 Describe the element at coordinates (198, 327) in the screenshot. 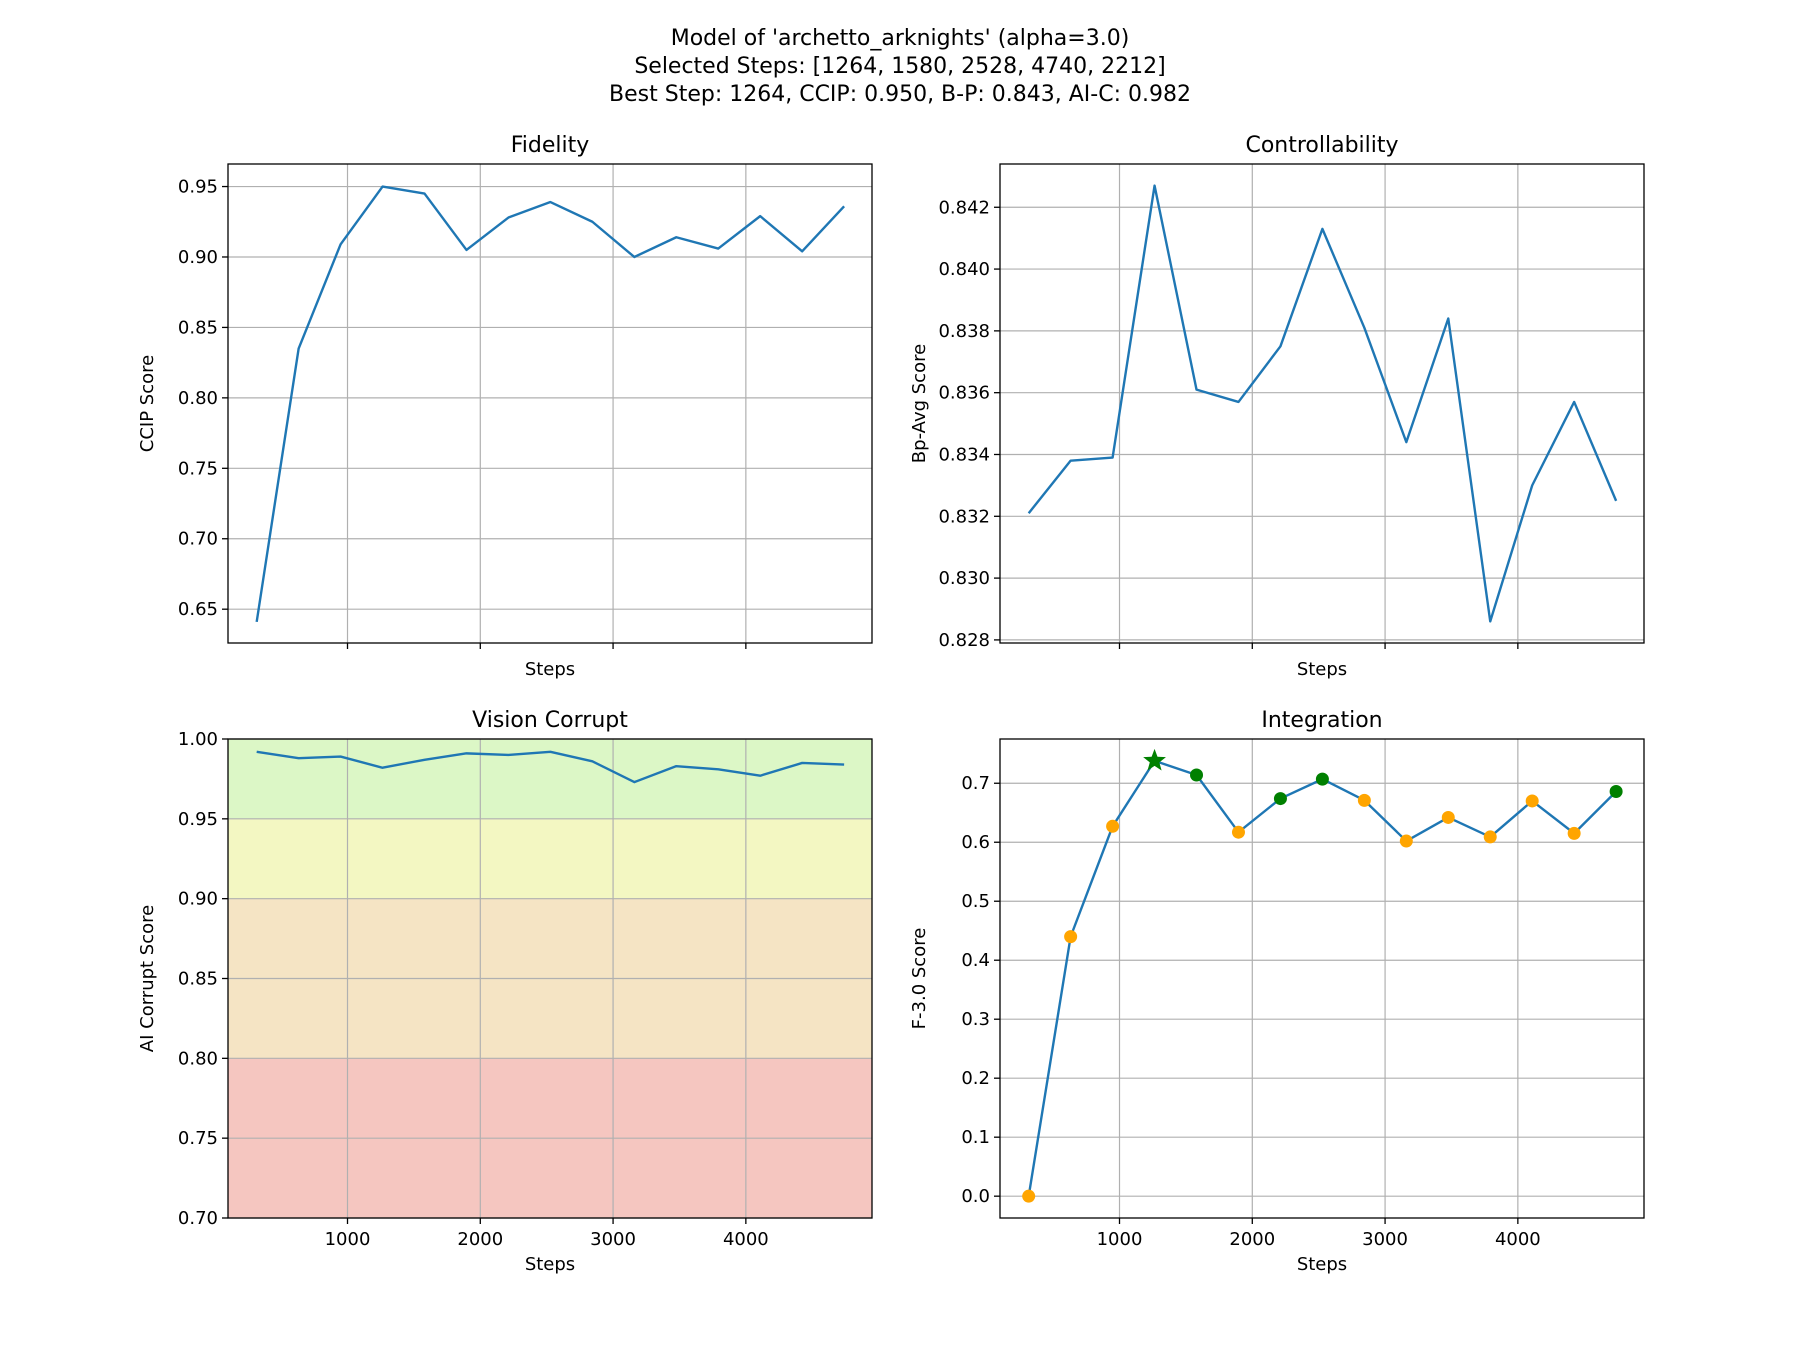

I see `fidelity-ytick-label-4: 0.85` at that location.